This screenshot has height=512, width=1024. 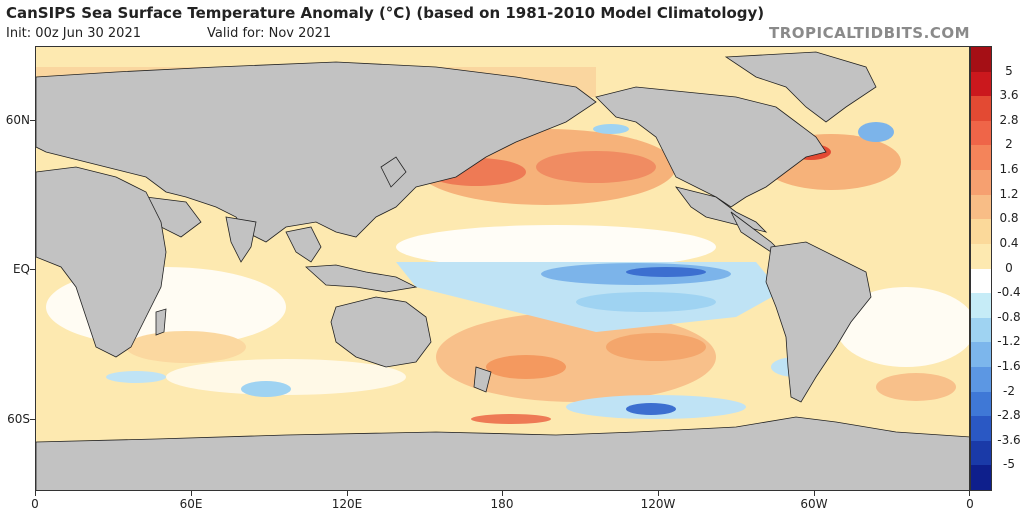 I want to click on colorbar-label: -0.8, so click(x=1009, y=316).